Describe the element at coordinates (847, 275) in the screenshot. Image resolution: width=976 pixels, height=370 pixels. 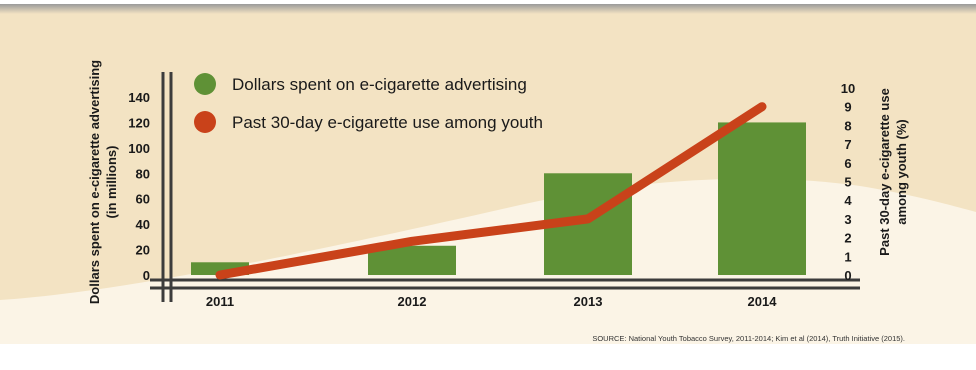
I see `right-tick-label: 0` at that location.